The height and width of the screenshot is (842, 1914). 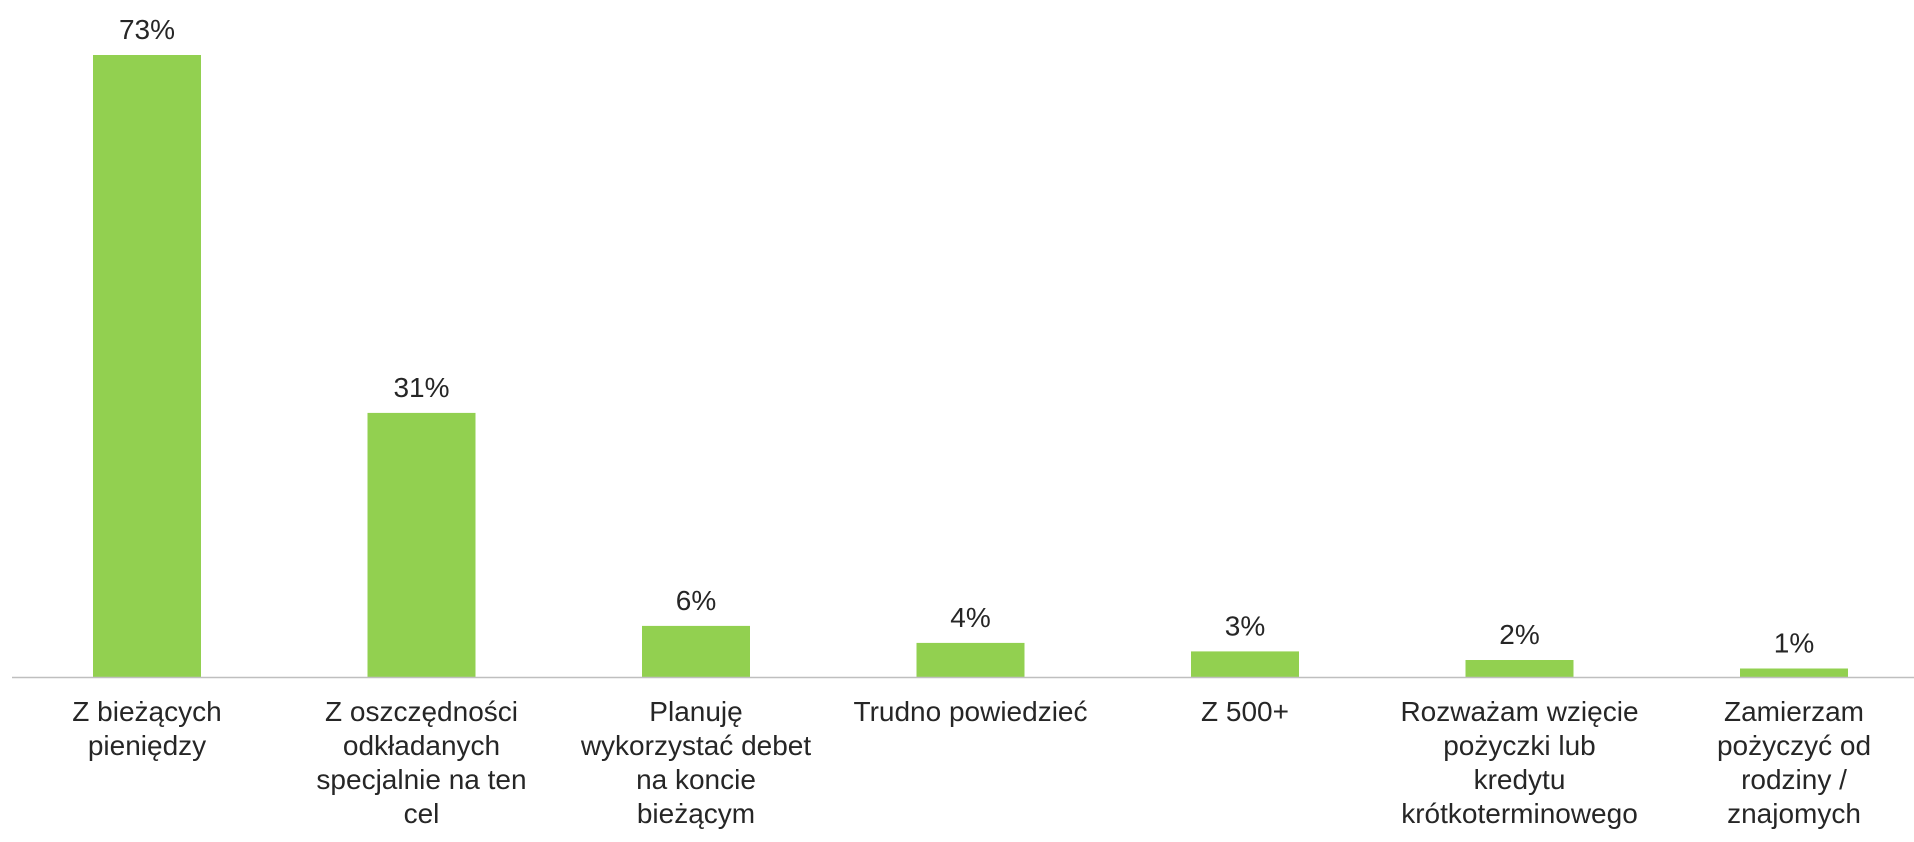 What do you see at coordinates (696, 813) in the screenshot?
I see `category-label-line: bieżącym` at bounding box center [696, 813].